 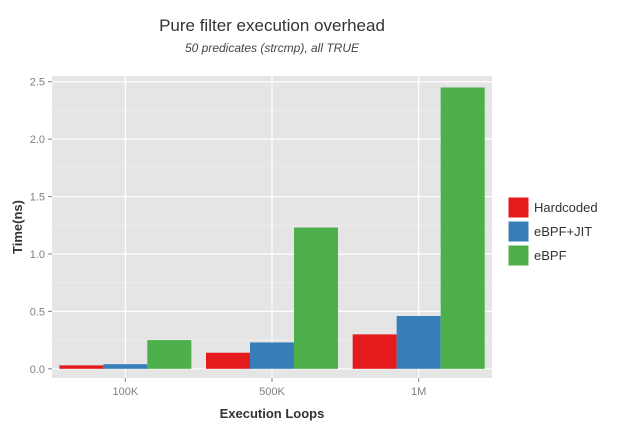 What do you see at coordinates (518, 255) in the screenshot?
I see `legend-key-ebpf` at bounding box center [518, 255].